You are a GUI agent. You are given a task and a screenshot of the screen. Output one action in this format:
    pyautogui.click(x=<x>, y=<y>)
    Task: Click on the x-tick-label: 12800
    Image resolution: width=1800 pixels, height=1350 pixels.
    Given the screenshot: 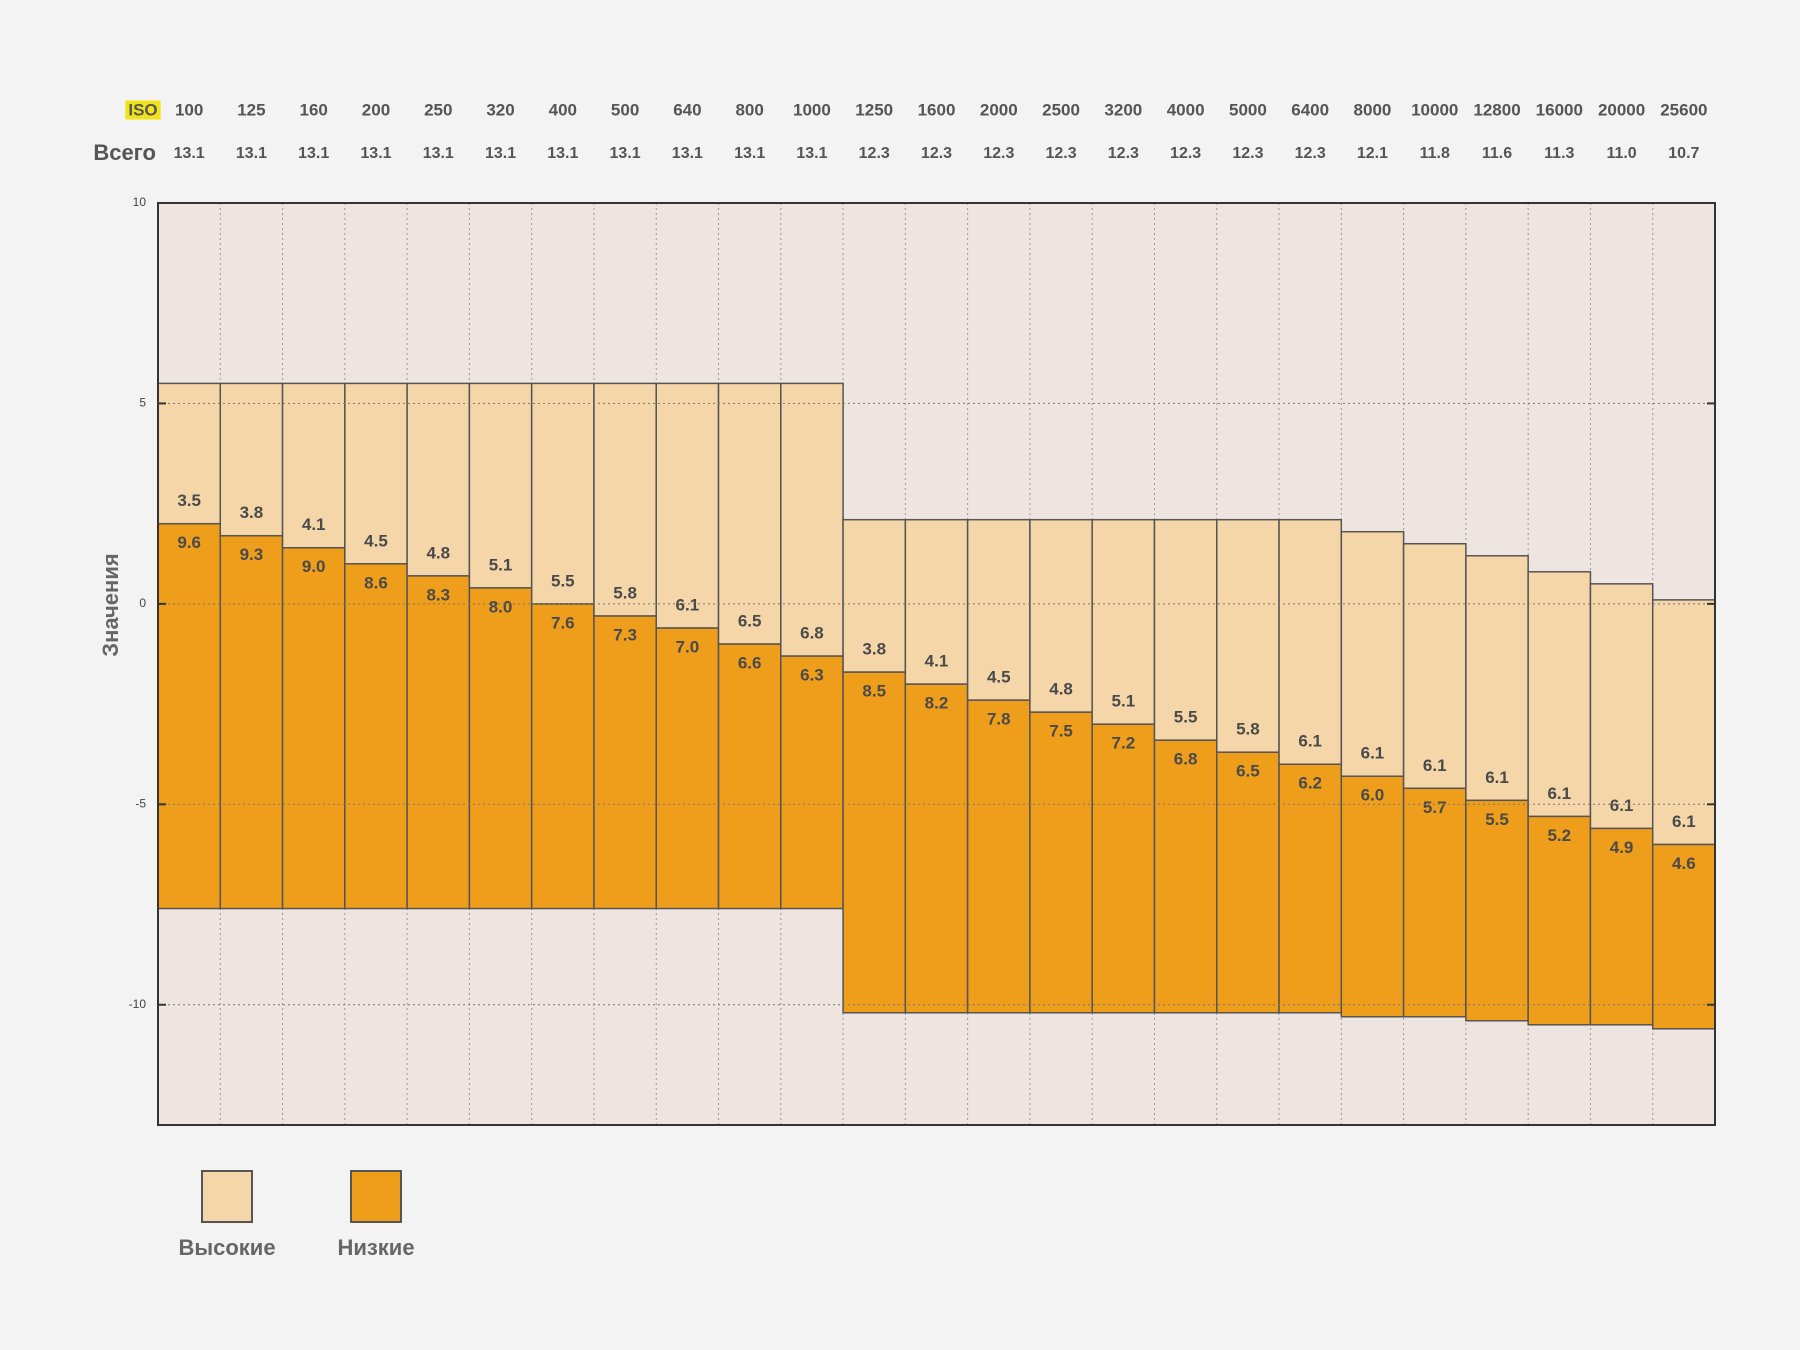 What is the action you would take?
    pyautogui.click(x=1496, y=109)
    